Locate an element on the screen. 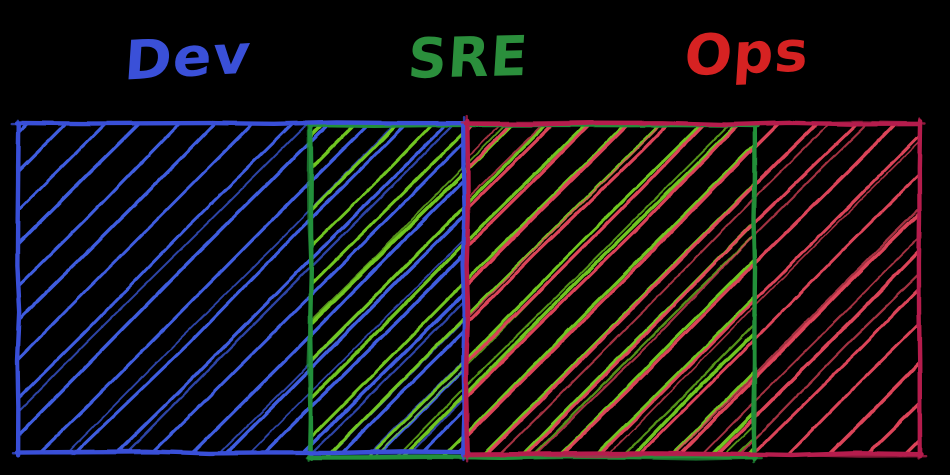 The width and height of the screenshot is (950, 475). region-label-sre: SRE is located at coordinates (468, 57).